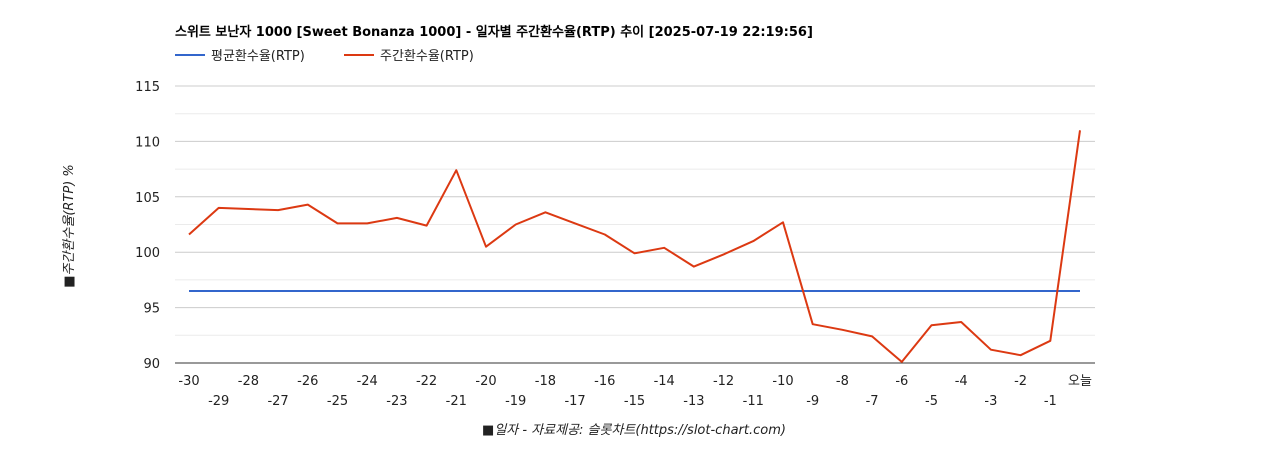  What do you see at coordinates (248, 381) in the screenshot?
I see `x-tick-label: -28` at bounding box center [248, 381].